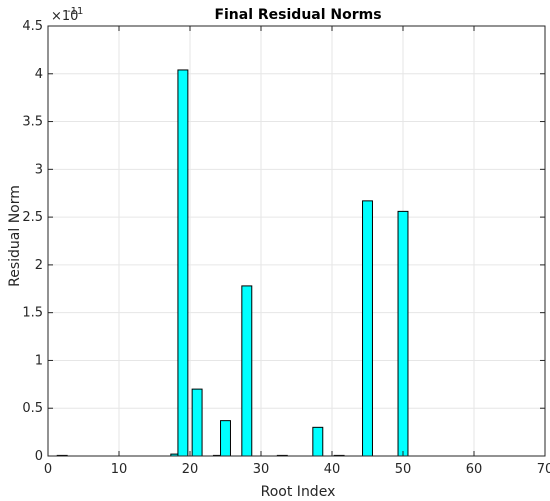 This screenshot has width=550, height=501. Describe the element at coordinates (39, 456) in the screenshot. I see `y-tick-label: 0` at that location.